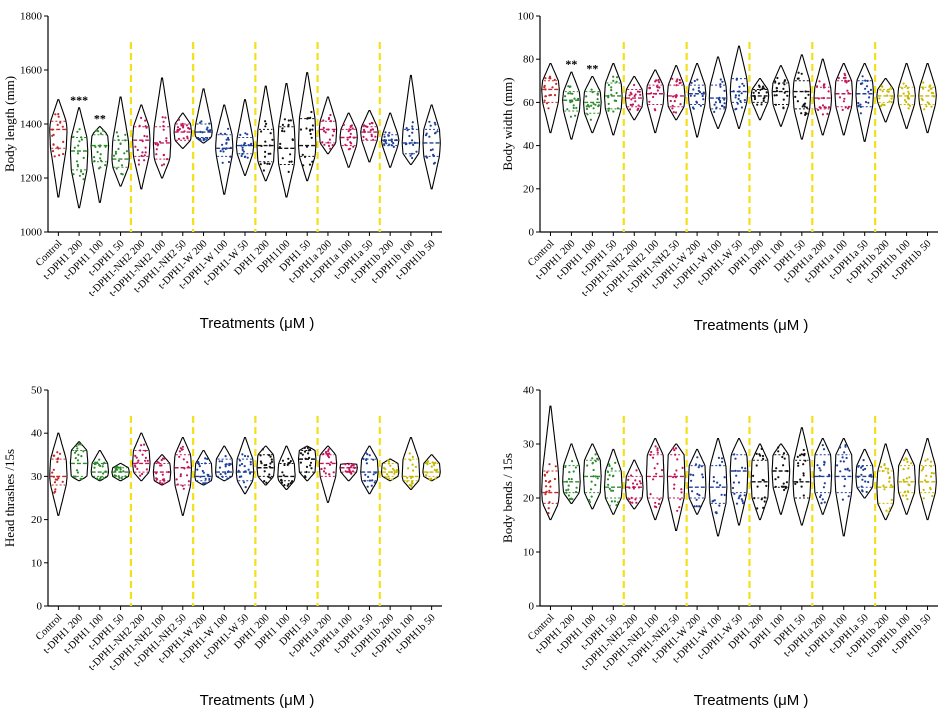 The width and height of the screenshot is (945, 719). What do you see at coordinates (526, 17) in the screenshot?
I see `y-tick-label: 100` at bounding box center [526, 17].